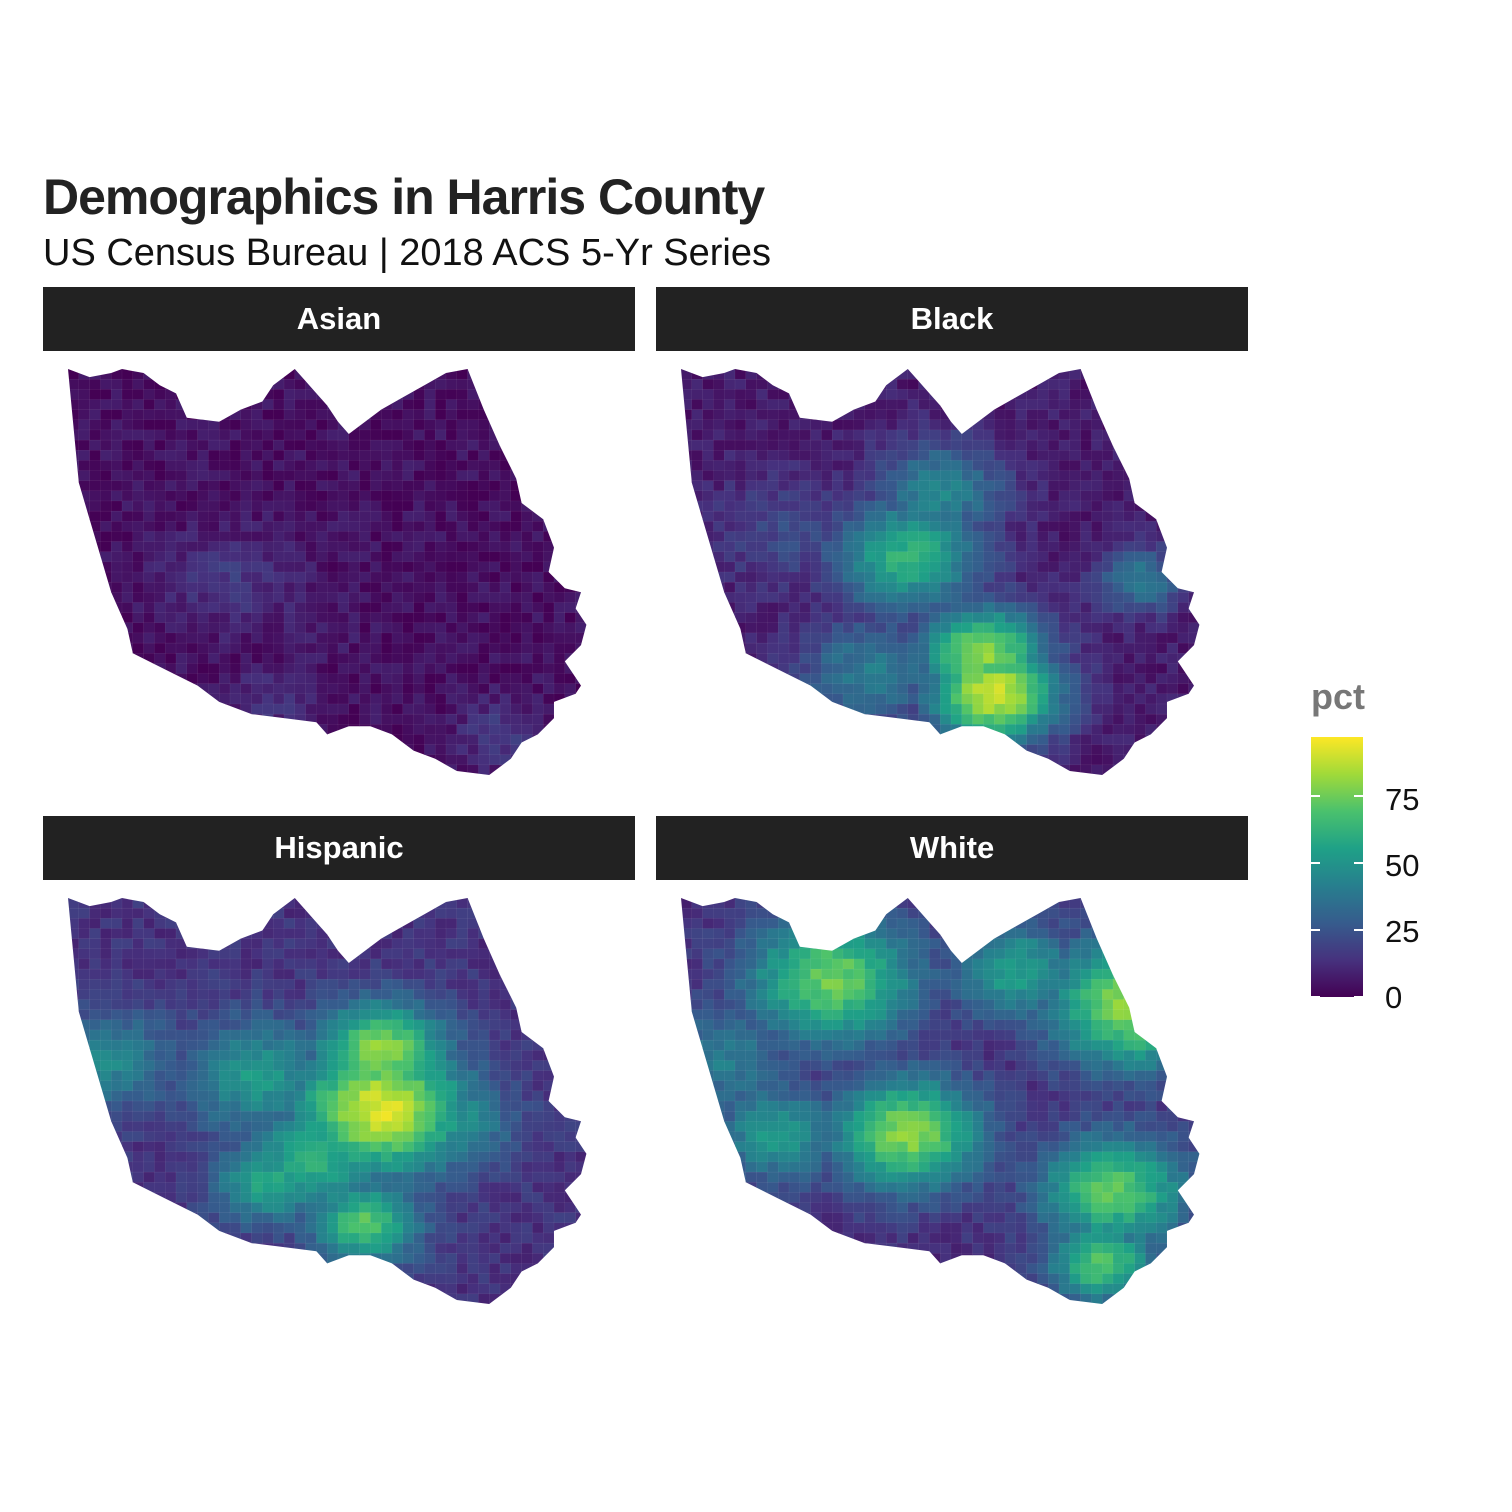 The width and height of the screenshot is (1512, 1512). What do you see at coordinates (356, 1104) in the screenshot?
I see `map-panel-hispanic` at bounding box center [356, 1104].